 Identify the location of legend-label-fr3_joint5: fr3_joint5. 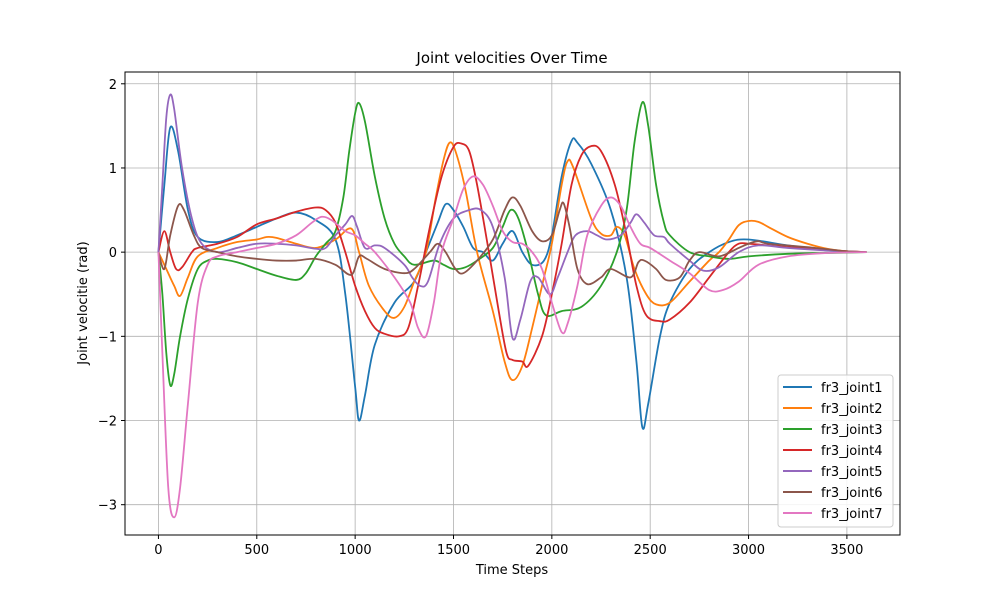
(851, 472).